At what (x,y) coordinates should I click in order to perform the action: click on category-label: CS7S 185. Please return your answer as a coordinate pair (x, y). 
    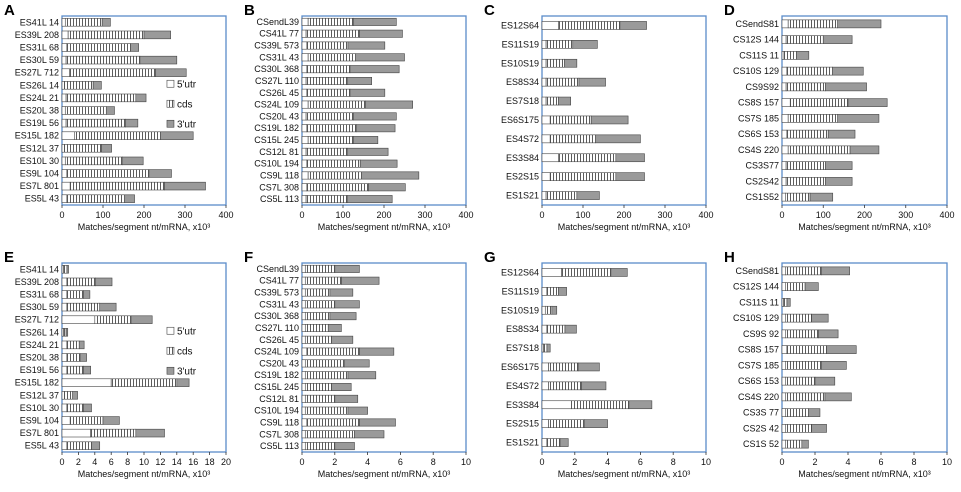
    Looking at the image, I should click on (758, 365).